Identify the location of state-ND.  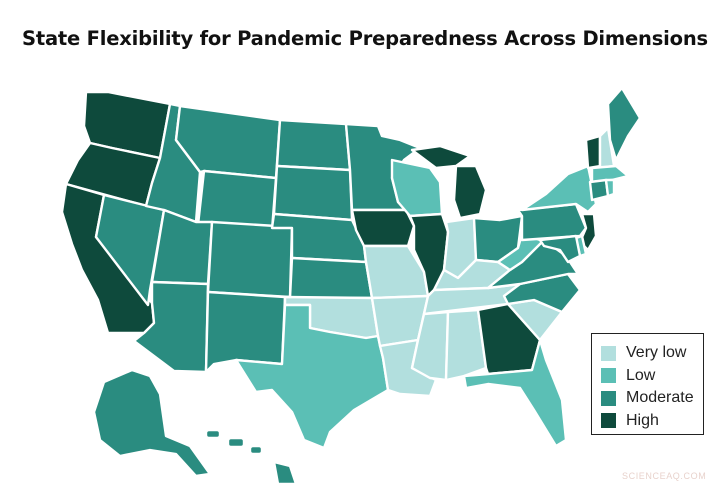
(313, 145).